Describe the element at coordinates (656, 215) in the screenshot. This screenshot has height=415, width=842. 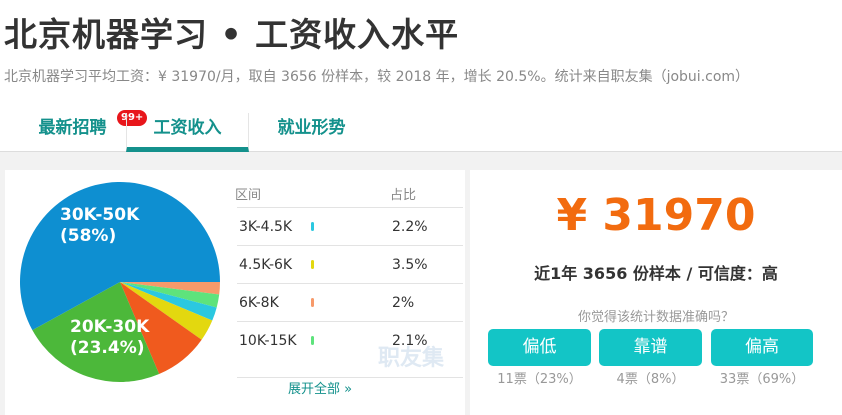
I see `average-salary: ¥ 31970` at that location.